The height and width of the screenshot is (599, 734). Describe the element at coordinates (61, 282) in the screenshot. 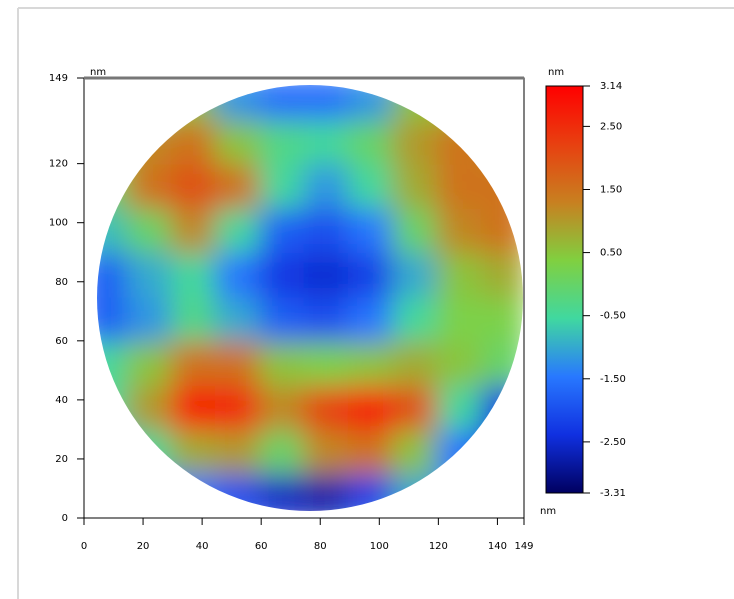

I see `y-tick-label: 80` at that location.